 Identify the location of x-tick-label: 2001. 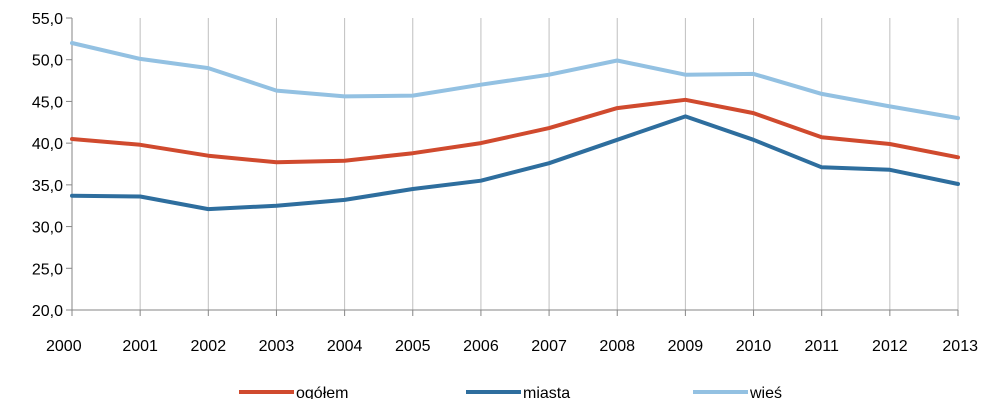
(140, 346).